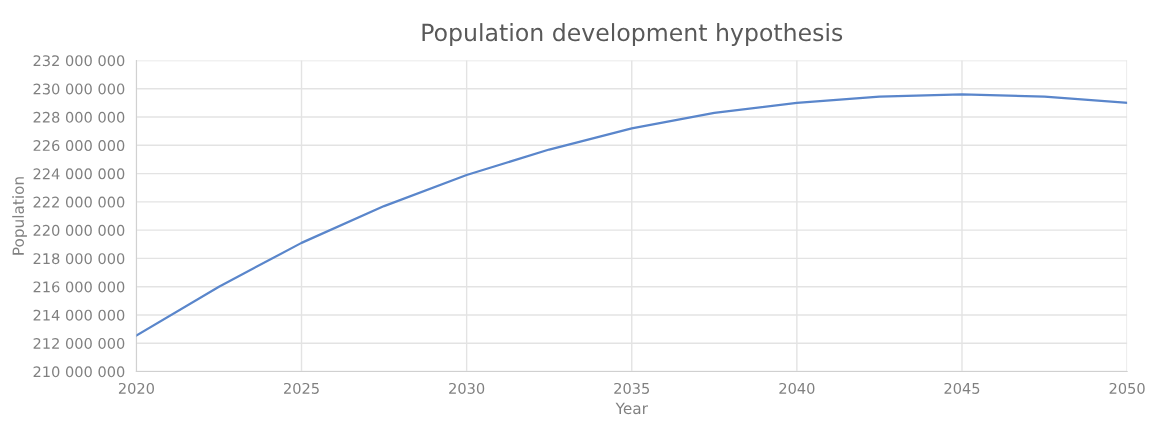  Describe the element at coordinates (632, 34) in the screenshot. I see `chart-title: Population development hypothesis` at that location.